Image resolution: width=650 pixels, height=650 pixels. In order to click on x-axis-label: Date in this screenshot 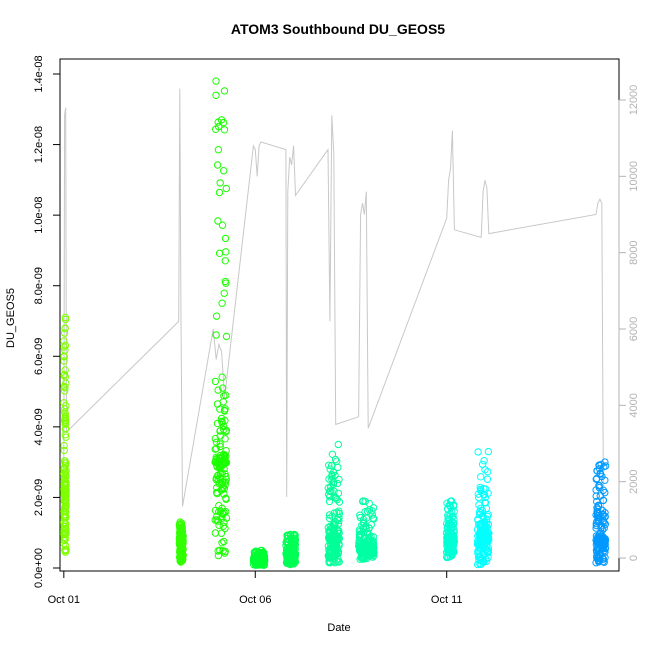, I will do `click(338, 628)`.